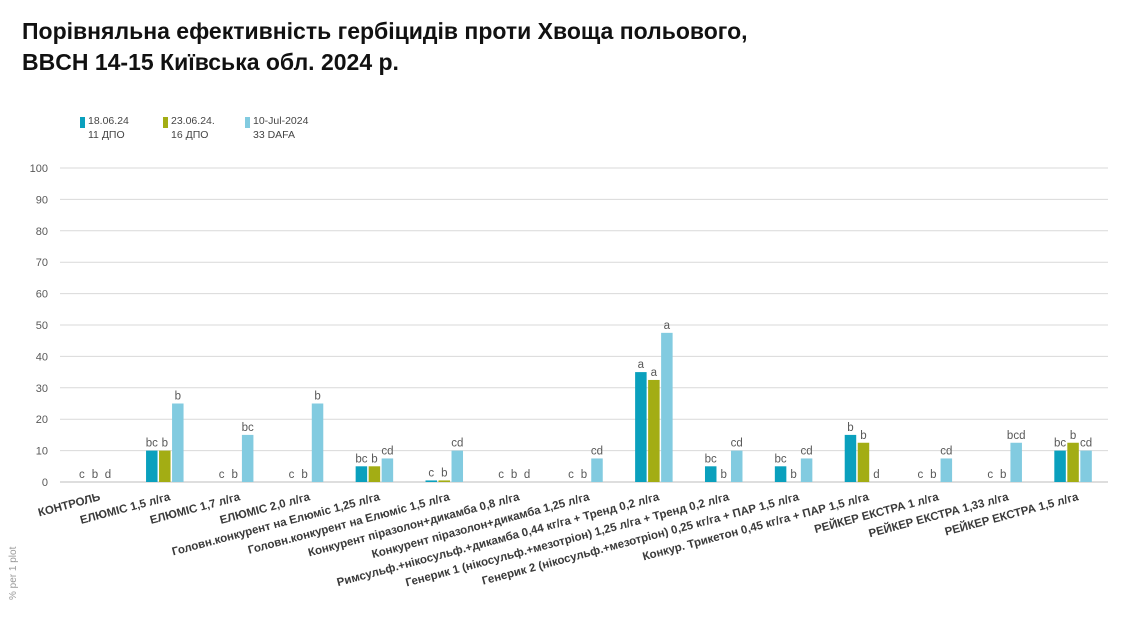  What do you see at coordinates (42, 295) in the screenshot?
I see `y-tick-label: 60` at bounding box center [42, 295].